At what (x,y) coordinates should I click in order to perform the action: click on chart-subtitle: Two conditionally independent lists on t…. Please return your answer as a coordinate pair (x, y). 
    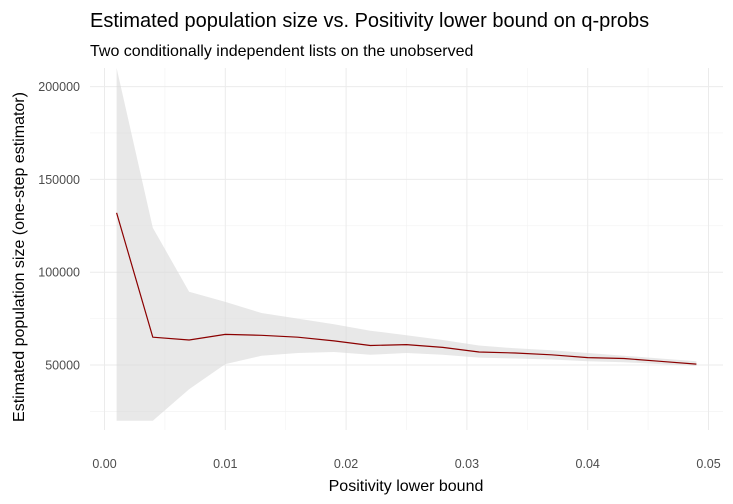
    Looking at the image, I should click on (281, 51).